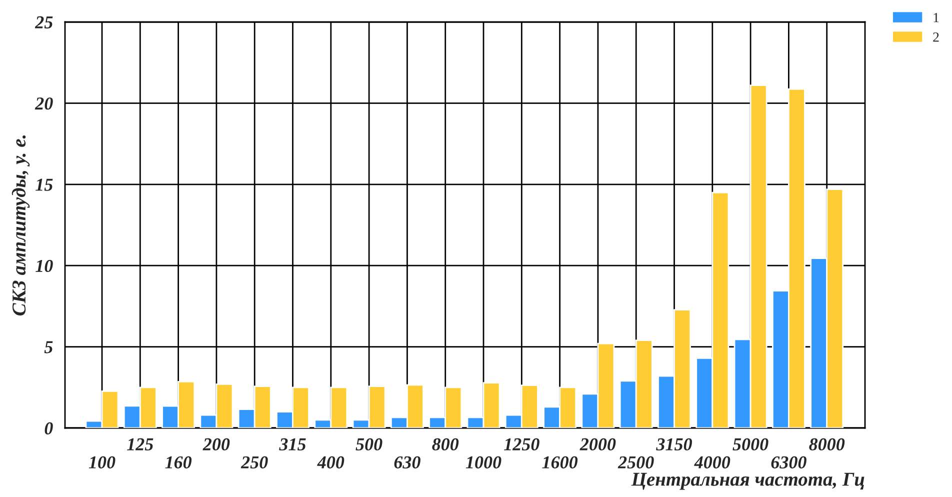  Describe the element at coordinates (330, 462) in the screenshot. I see `x-tick-label: 400` at that location.